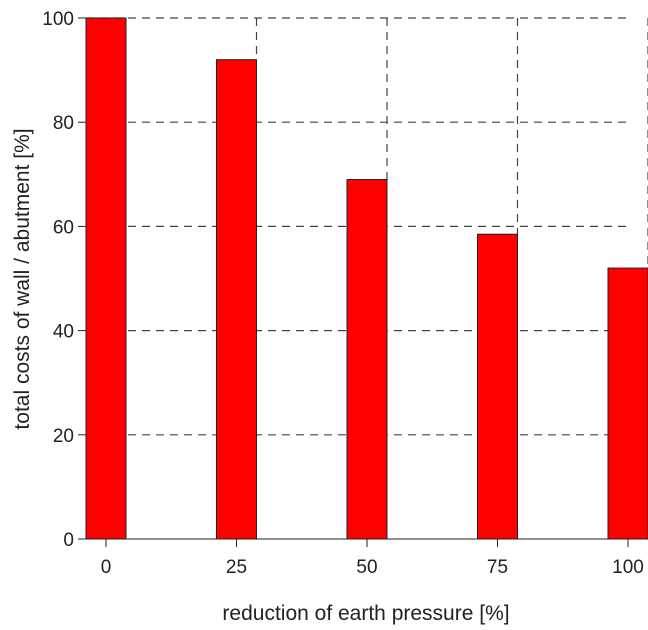 The width and height of the screenshot is (648, 630). What do you see at coordinates (236, 567) in the screenshot?
I see `x-tick-label: 25` at bounding box center [236, 567].